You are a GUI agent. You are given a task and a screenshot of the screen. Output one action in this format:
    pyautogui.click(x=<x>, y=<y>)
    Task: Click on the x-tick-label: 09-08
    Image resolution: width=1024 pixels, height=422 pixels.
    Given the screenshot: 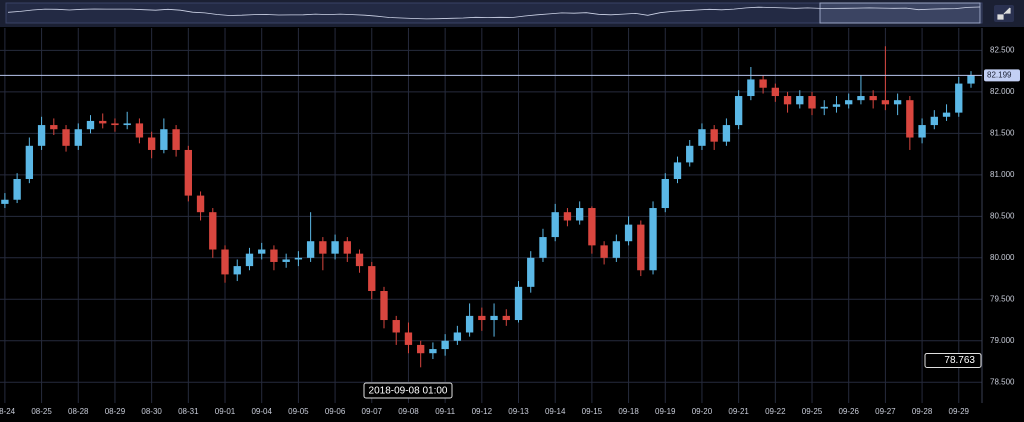 What is the action you would take?
    pyautogui.click(x=408, y=411)
    